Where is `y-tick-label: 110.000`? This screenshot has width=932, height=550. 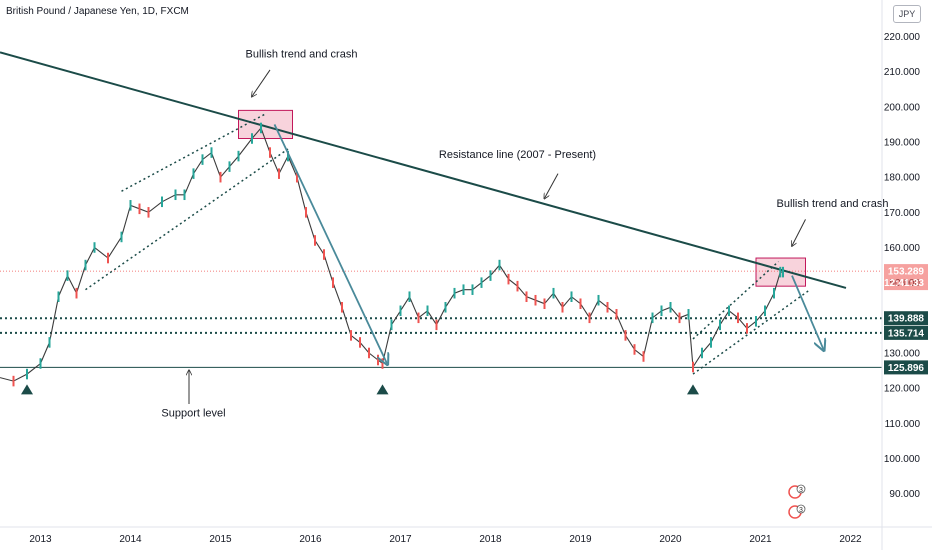 y-tick-label: 110.000 is located at coordinates (903, 424).